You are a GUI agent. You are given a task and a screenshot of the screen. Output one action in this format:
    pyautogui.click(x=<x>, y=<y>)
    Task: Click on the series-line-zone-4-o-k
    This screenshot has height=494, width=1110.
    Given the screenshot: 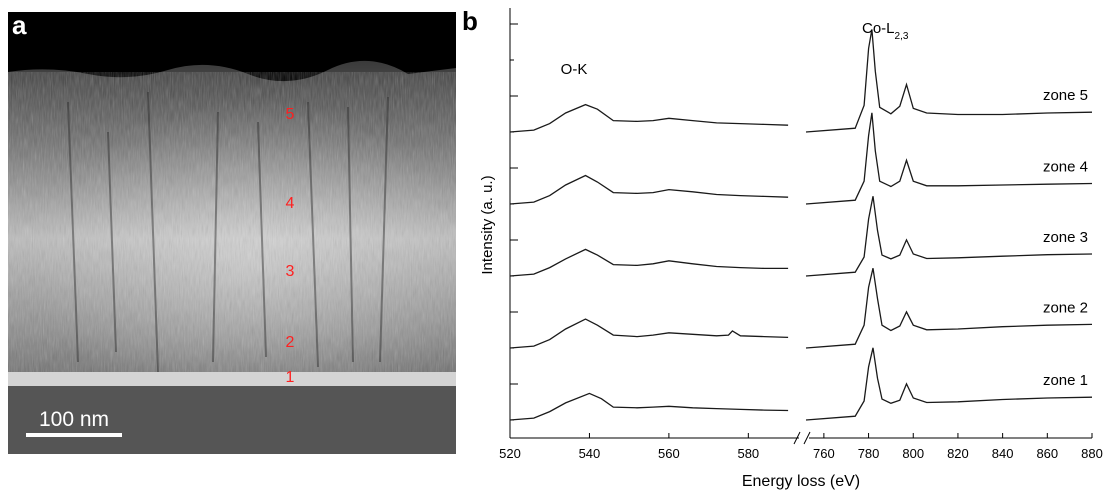 What is the action you would take?
    pyautogui.click(x=649, y=118)
    